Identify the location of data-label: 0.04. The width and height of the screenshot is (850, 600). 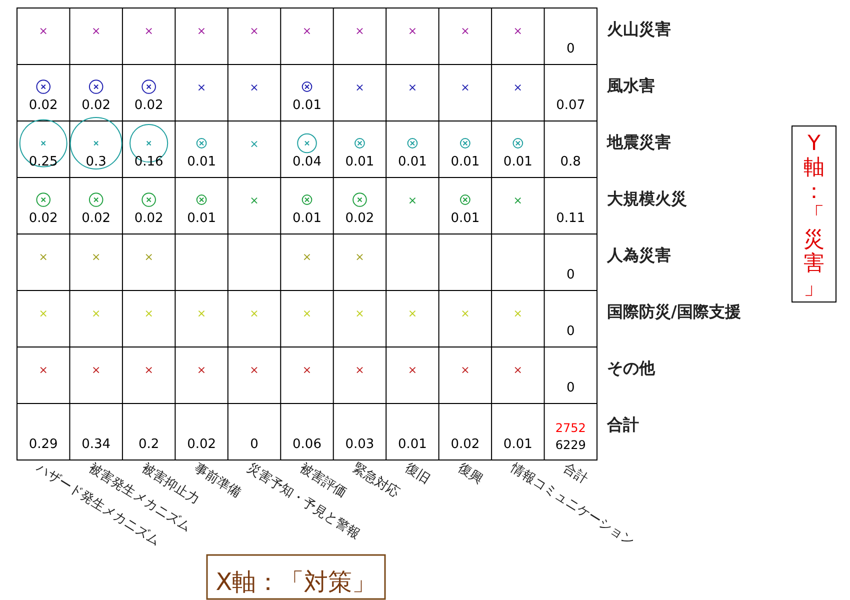
(307, 162).